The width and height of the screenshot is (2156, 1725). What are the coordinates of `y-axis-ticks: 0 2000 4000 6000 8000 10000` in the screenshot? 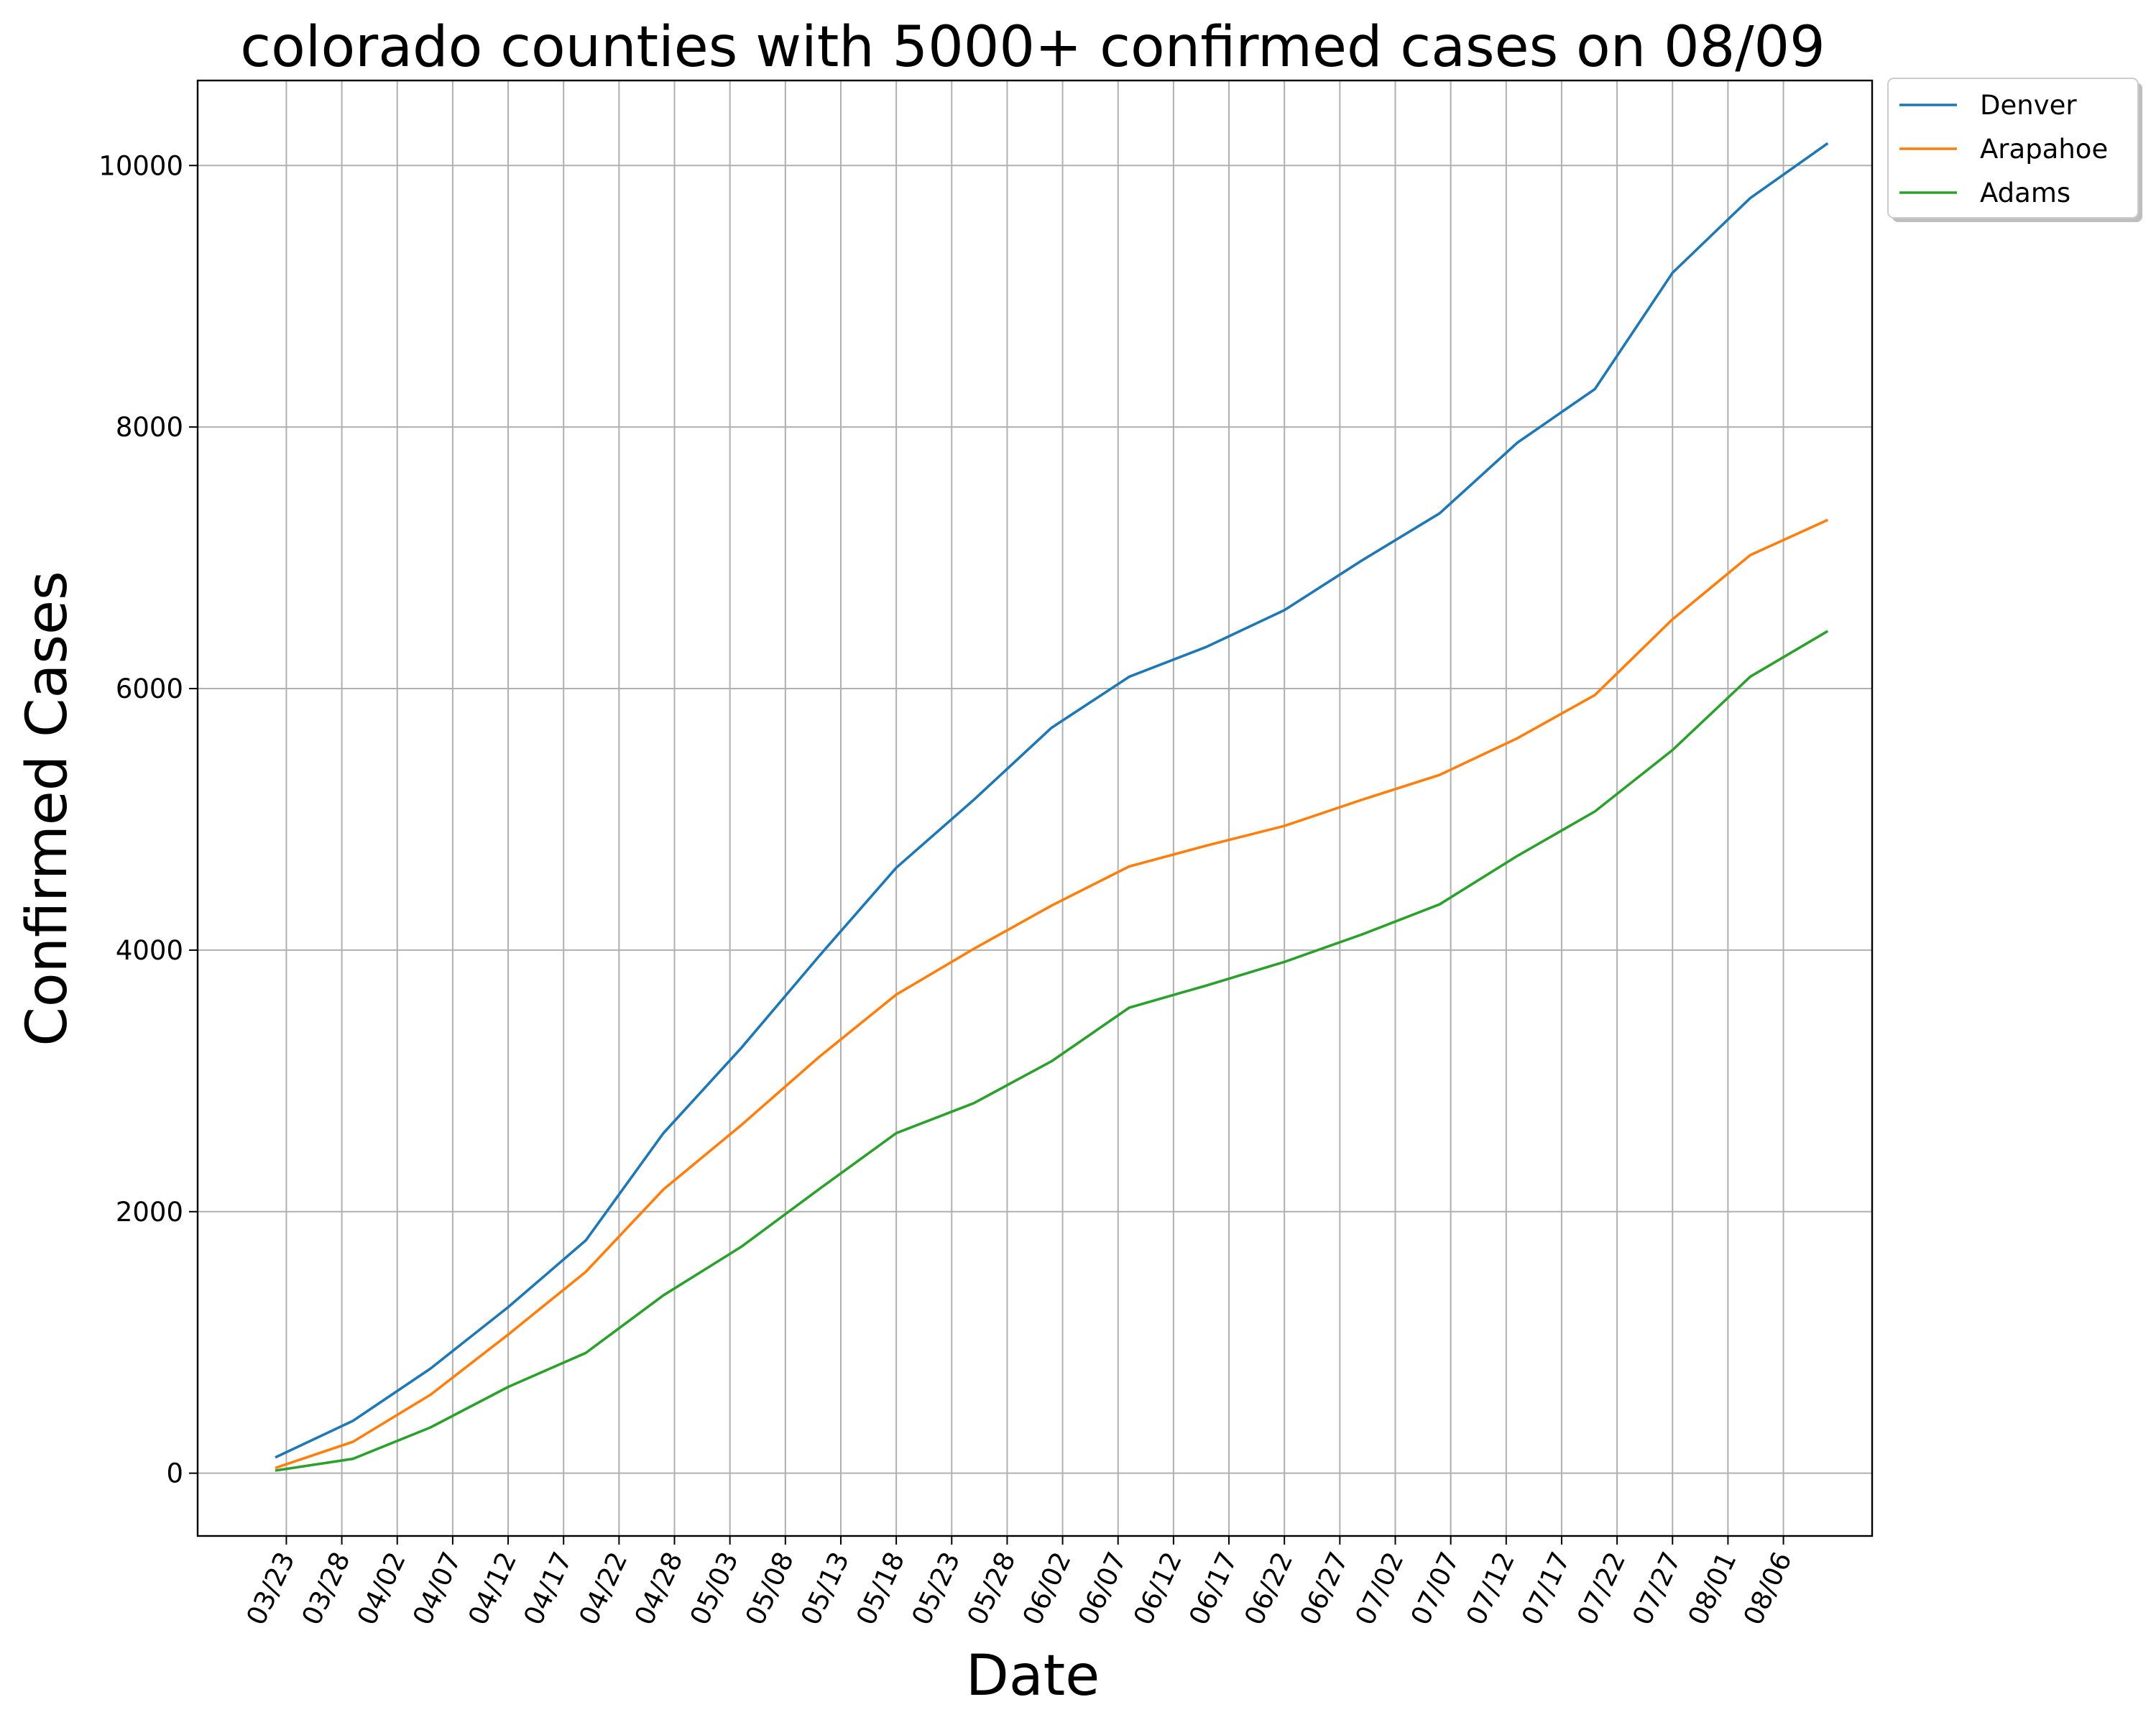 It's located at (148, 819).